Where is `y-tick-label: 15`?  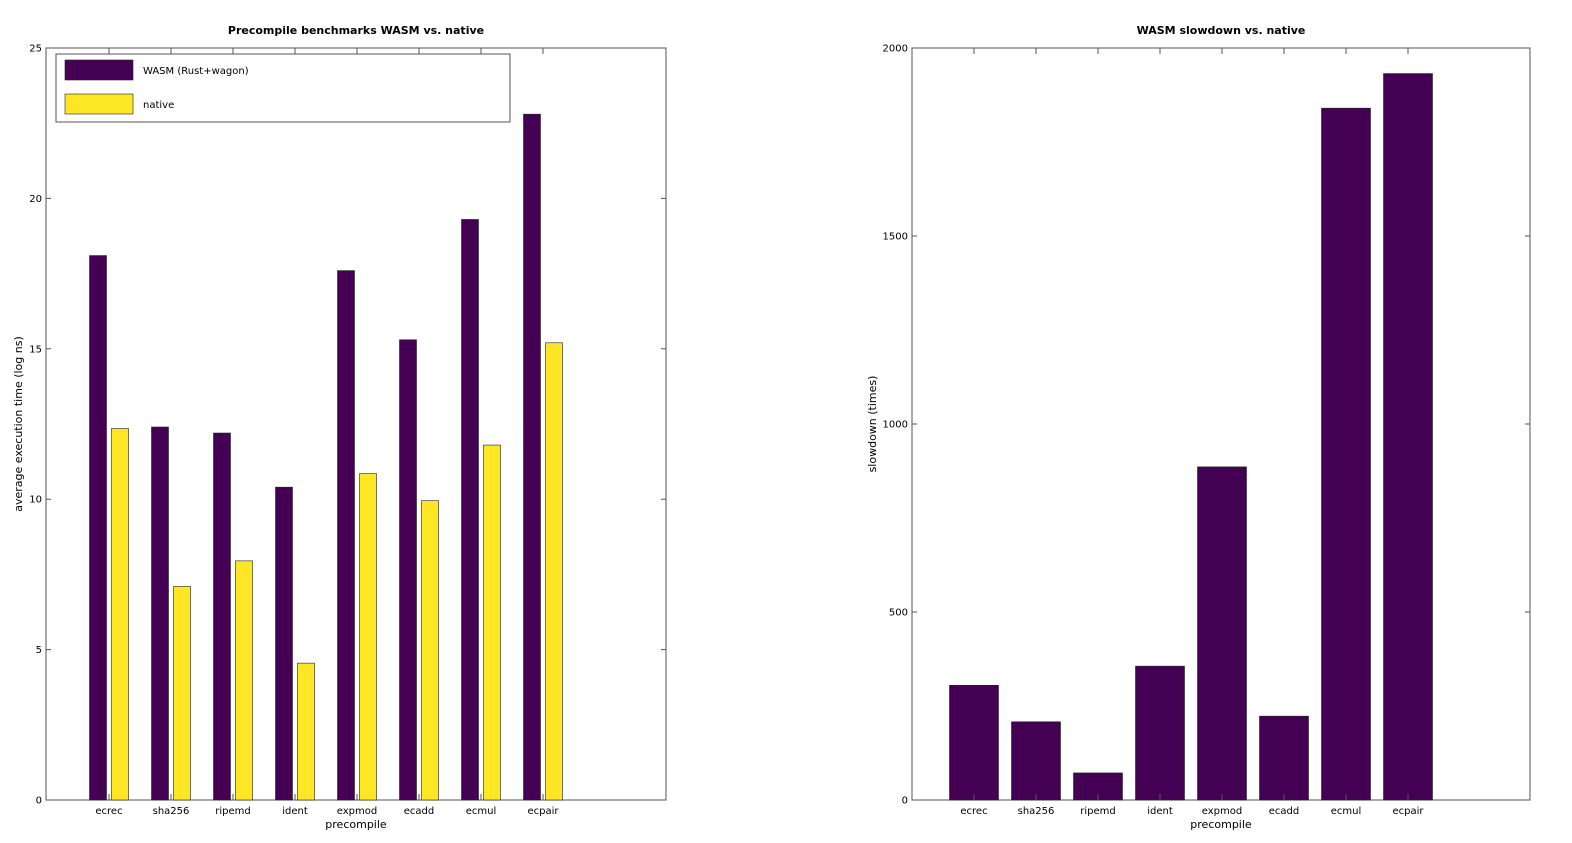 y-tick-label: 15 is located at coordinates (35, 349).